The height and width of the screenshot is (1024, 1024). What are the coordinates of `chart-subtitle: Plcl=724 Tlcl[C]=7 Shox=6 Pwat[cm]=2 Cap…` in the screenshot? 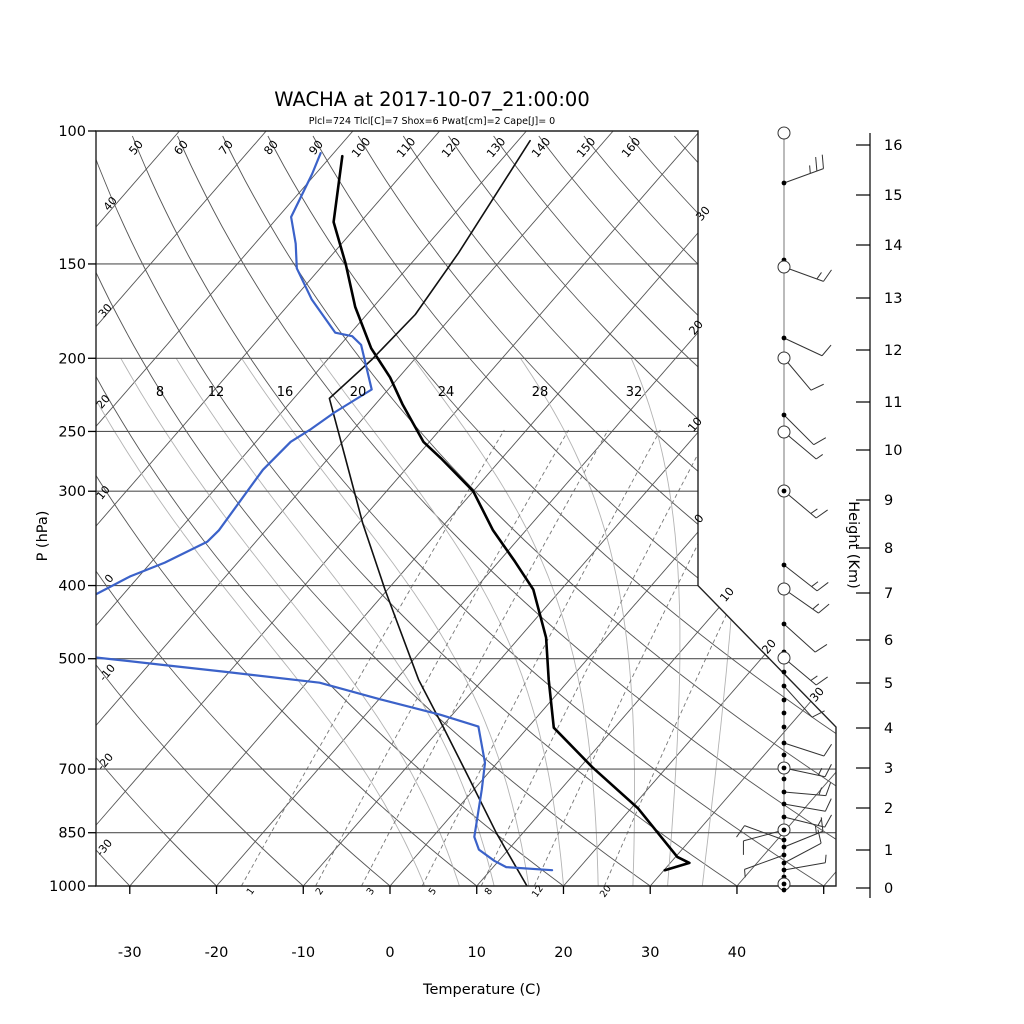 It's located at (432, 121).